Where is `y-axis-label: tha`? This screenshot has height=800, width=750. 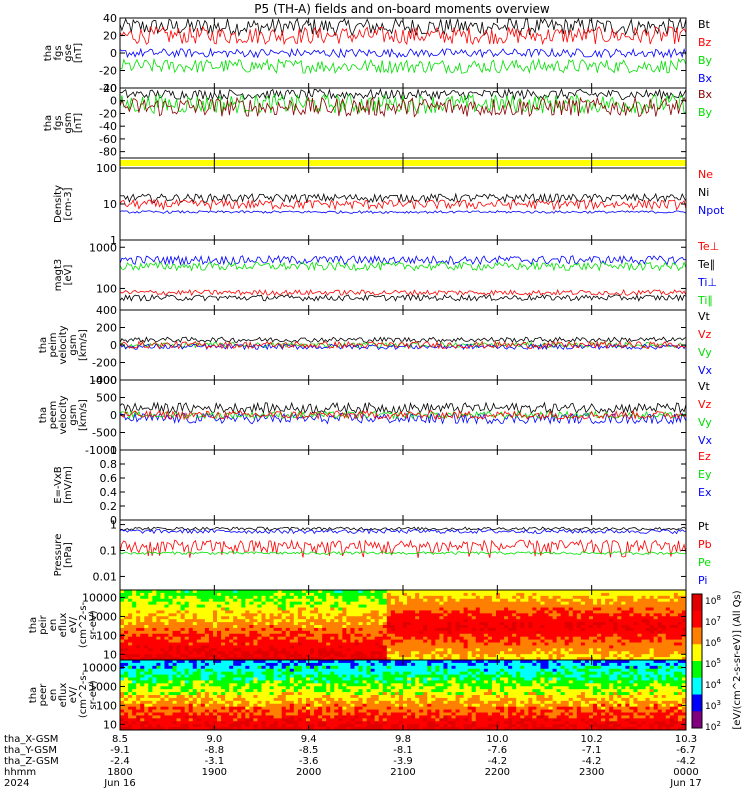
y-axis-label: tha is located at coordinates (48, 123).